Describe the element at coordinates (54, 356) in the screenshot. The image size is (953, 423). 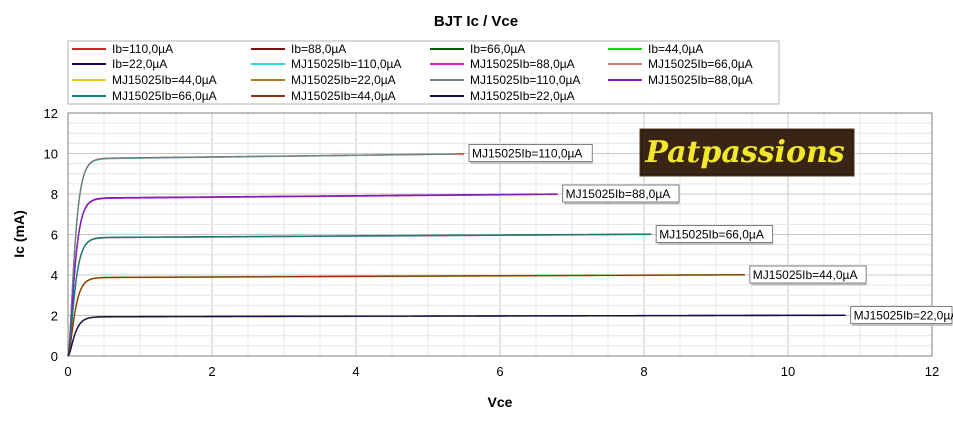
I see `y-tick-label: 0` at that location.